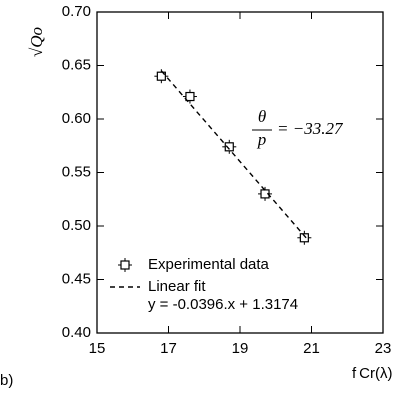 This screenshot has width=401, height=393. What do you see at coordinates (310, 128) in the screenshot?
I see `annotation-text: = −33.27` at bounding box center [310, 128].